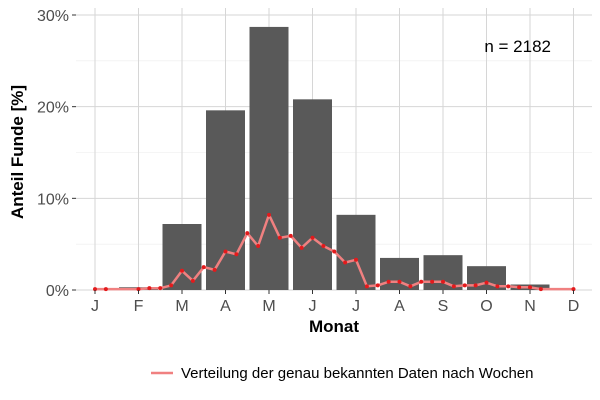  What do you see at coordinates (57, 291) in the screenshot?
I see `y-tick-label: 0%` at bounding box center [57, 291].